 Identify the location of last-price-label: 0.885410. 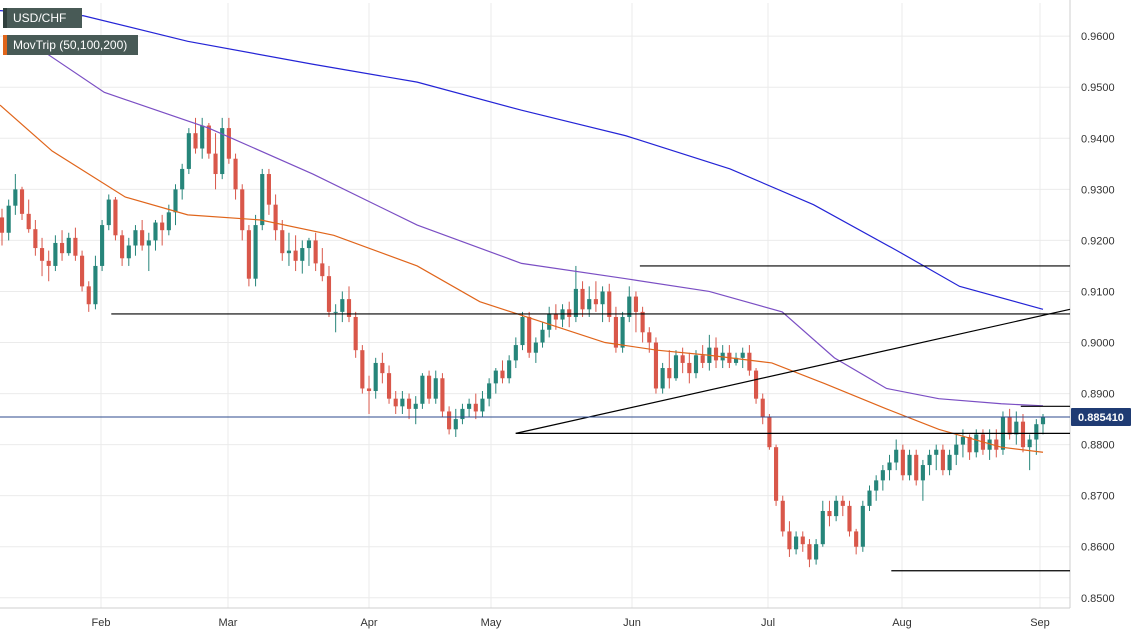
(1101, 418).